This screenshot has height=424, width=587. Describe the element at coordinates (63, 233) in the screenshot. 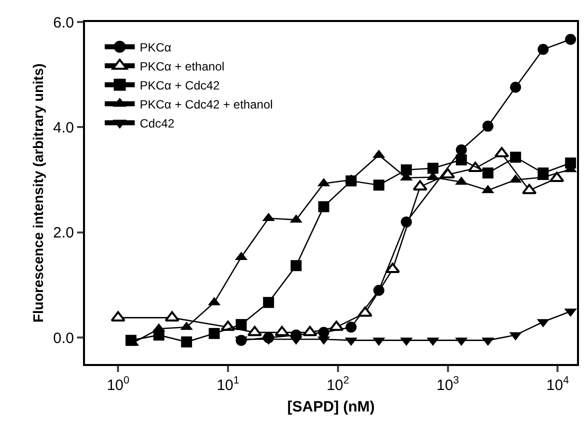

I see `y-tick-label: 2.0` at that location.